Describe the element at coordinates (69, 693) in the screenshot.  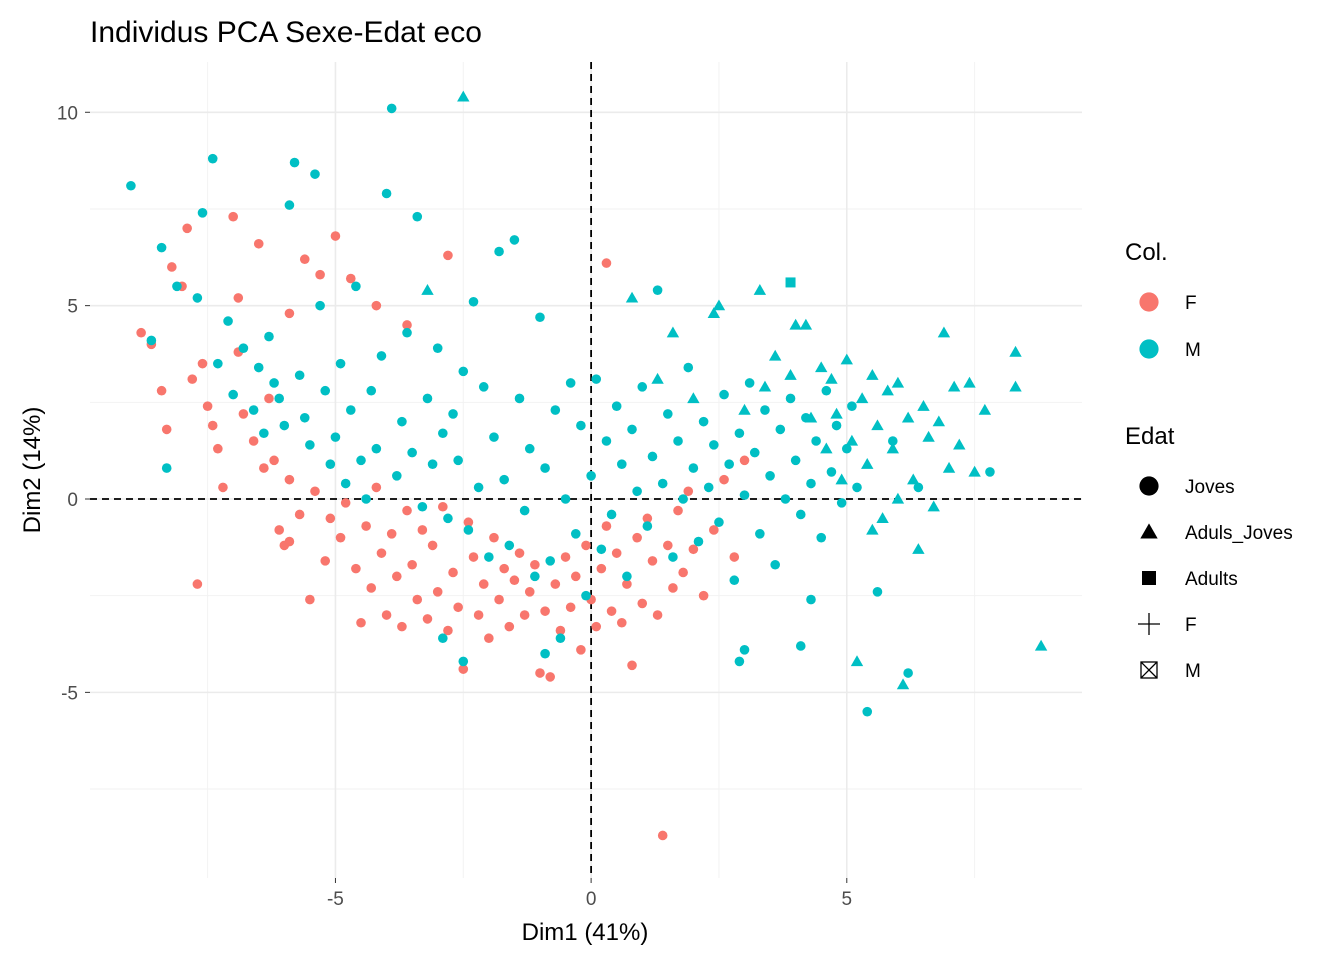
I see `y-tick-label: -5` at that location.